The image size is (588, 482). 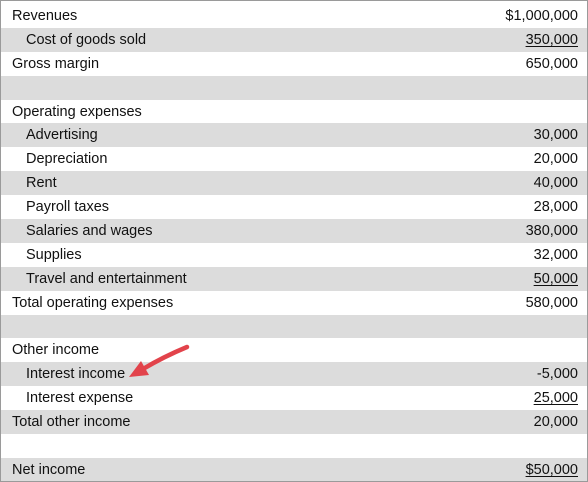 I want to click on row-amount: 50,000, so click(x=555, y=278).